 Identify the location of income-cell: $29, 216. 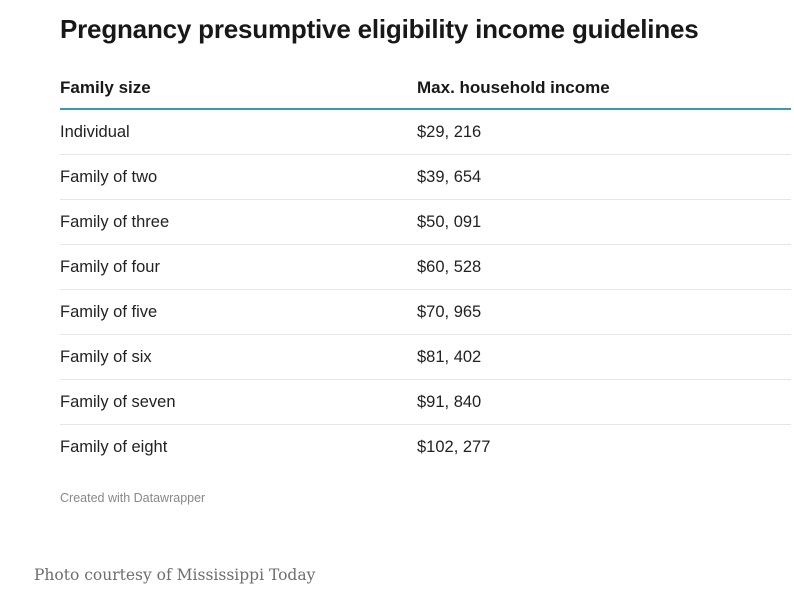
(604, 132).